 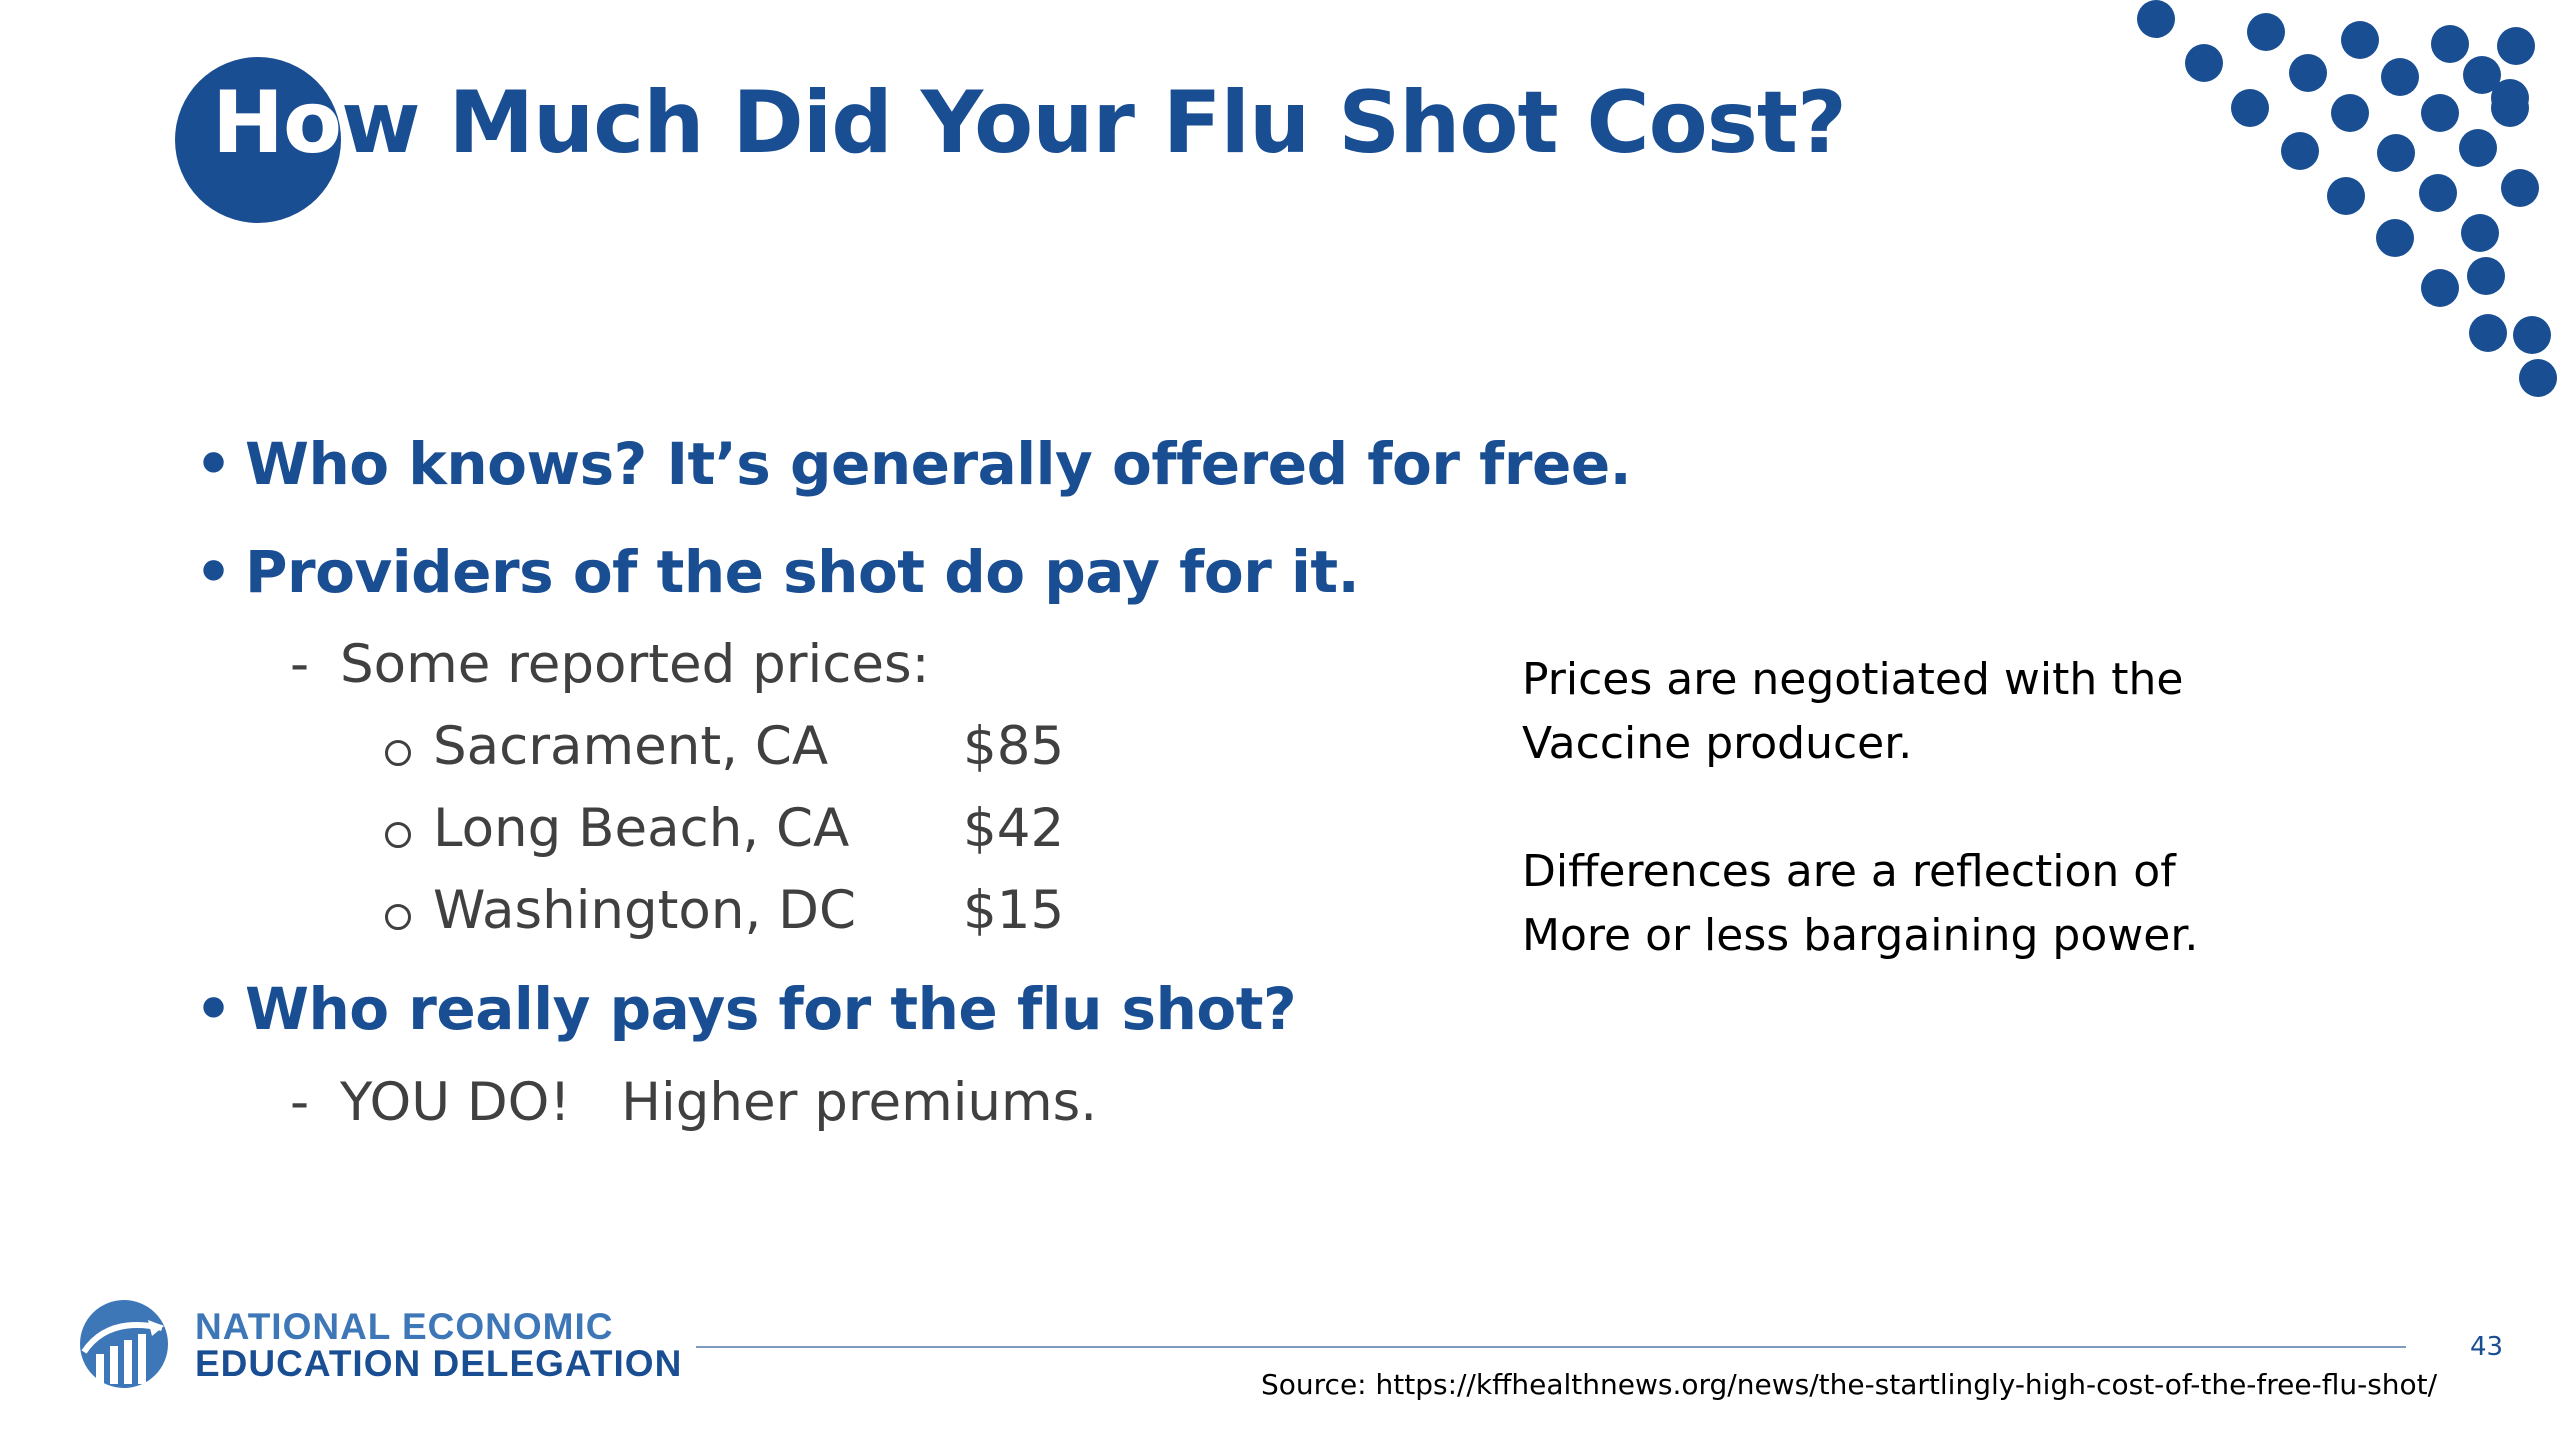 I want to click on sub-bullet-you-do-text: YOU DO! Higher premiums., so click(x=719, y=1102).